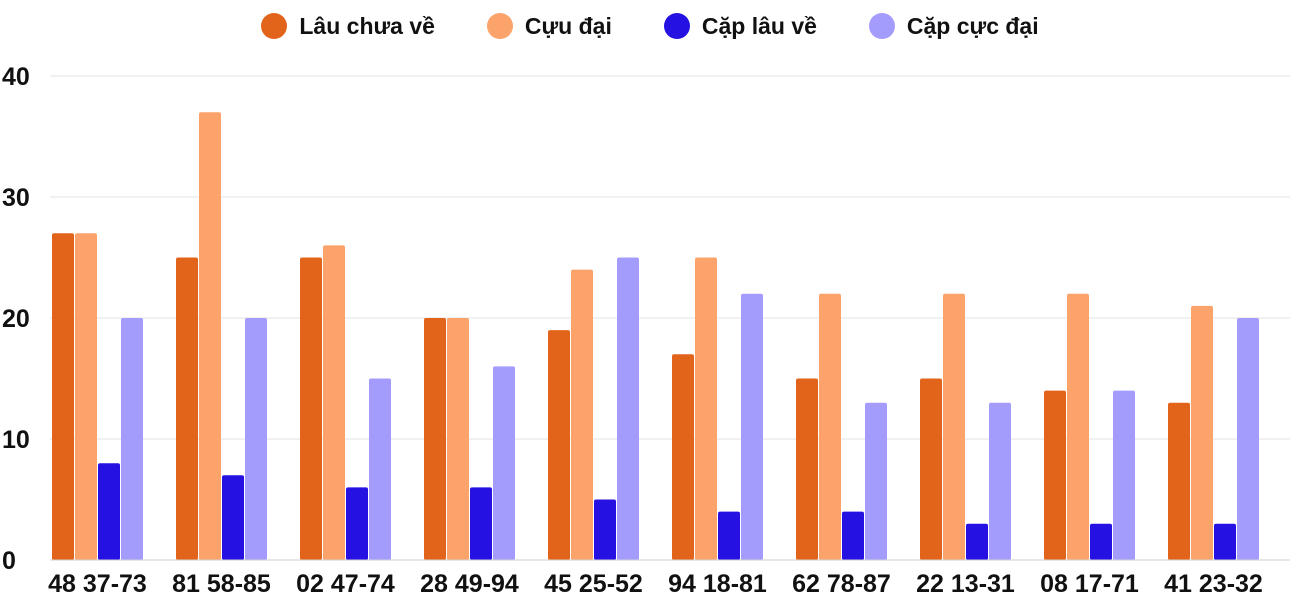  Describe the element at coordinates (965, 584) in the screenshot. I see `x-tick-label: 22 13-31` at that location.